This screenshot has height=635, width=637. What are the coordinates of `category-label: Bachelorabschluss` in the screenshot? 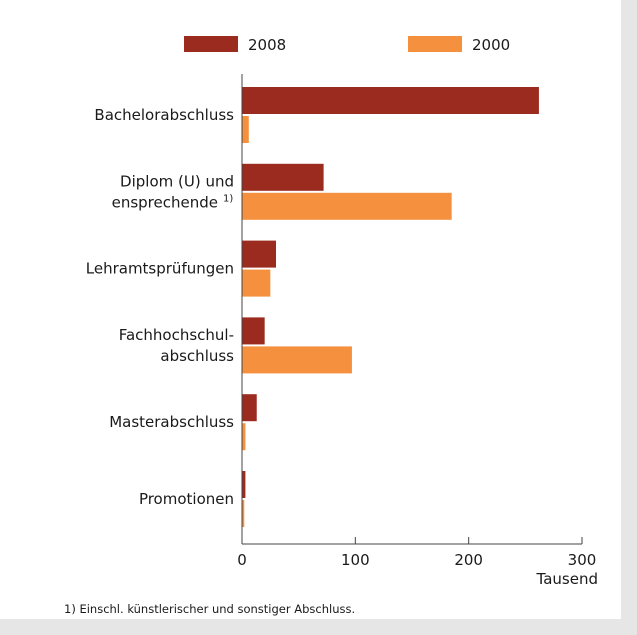 It's located at (164, 115).